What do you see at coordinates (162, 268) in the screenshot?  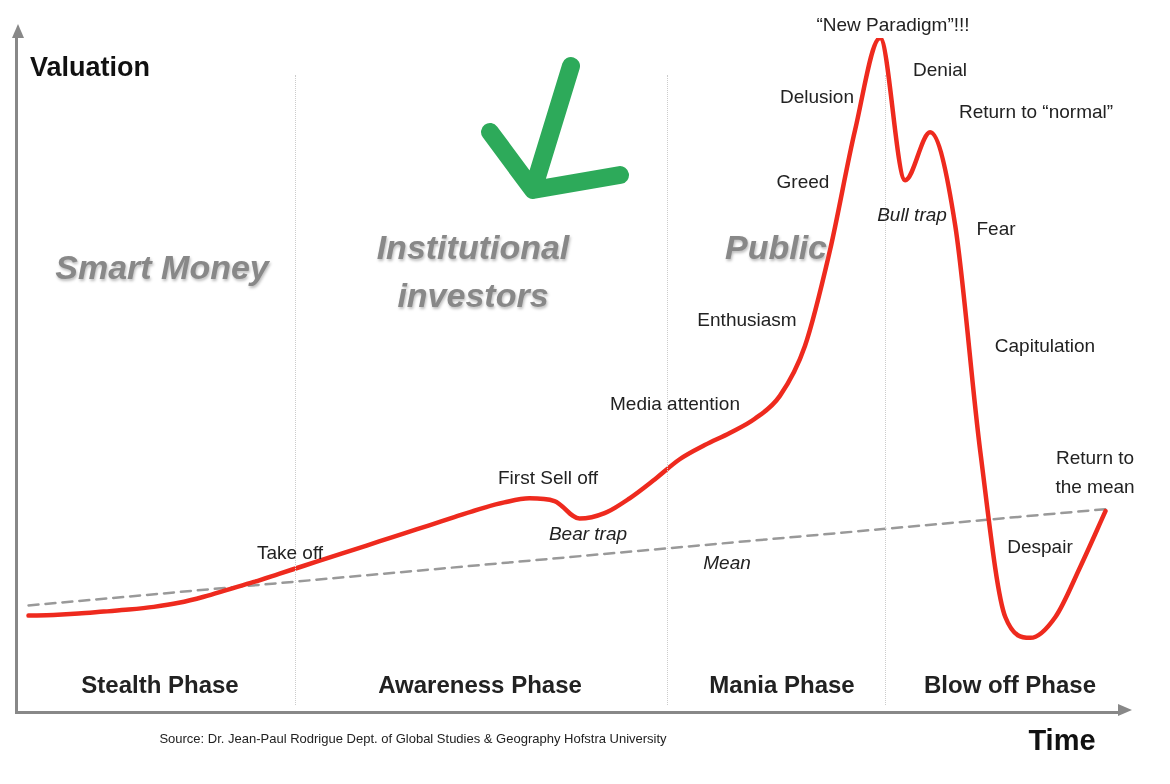 I see `annotation: Smart Money` at bounding box center [162, 268].